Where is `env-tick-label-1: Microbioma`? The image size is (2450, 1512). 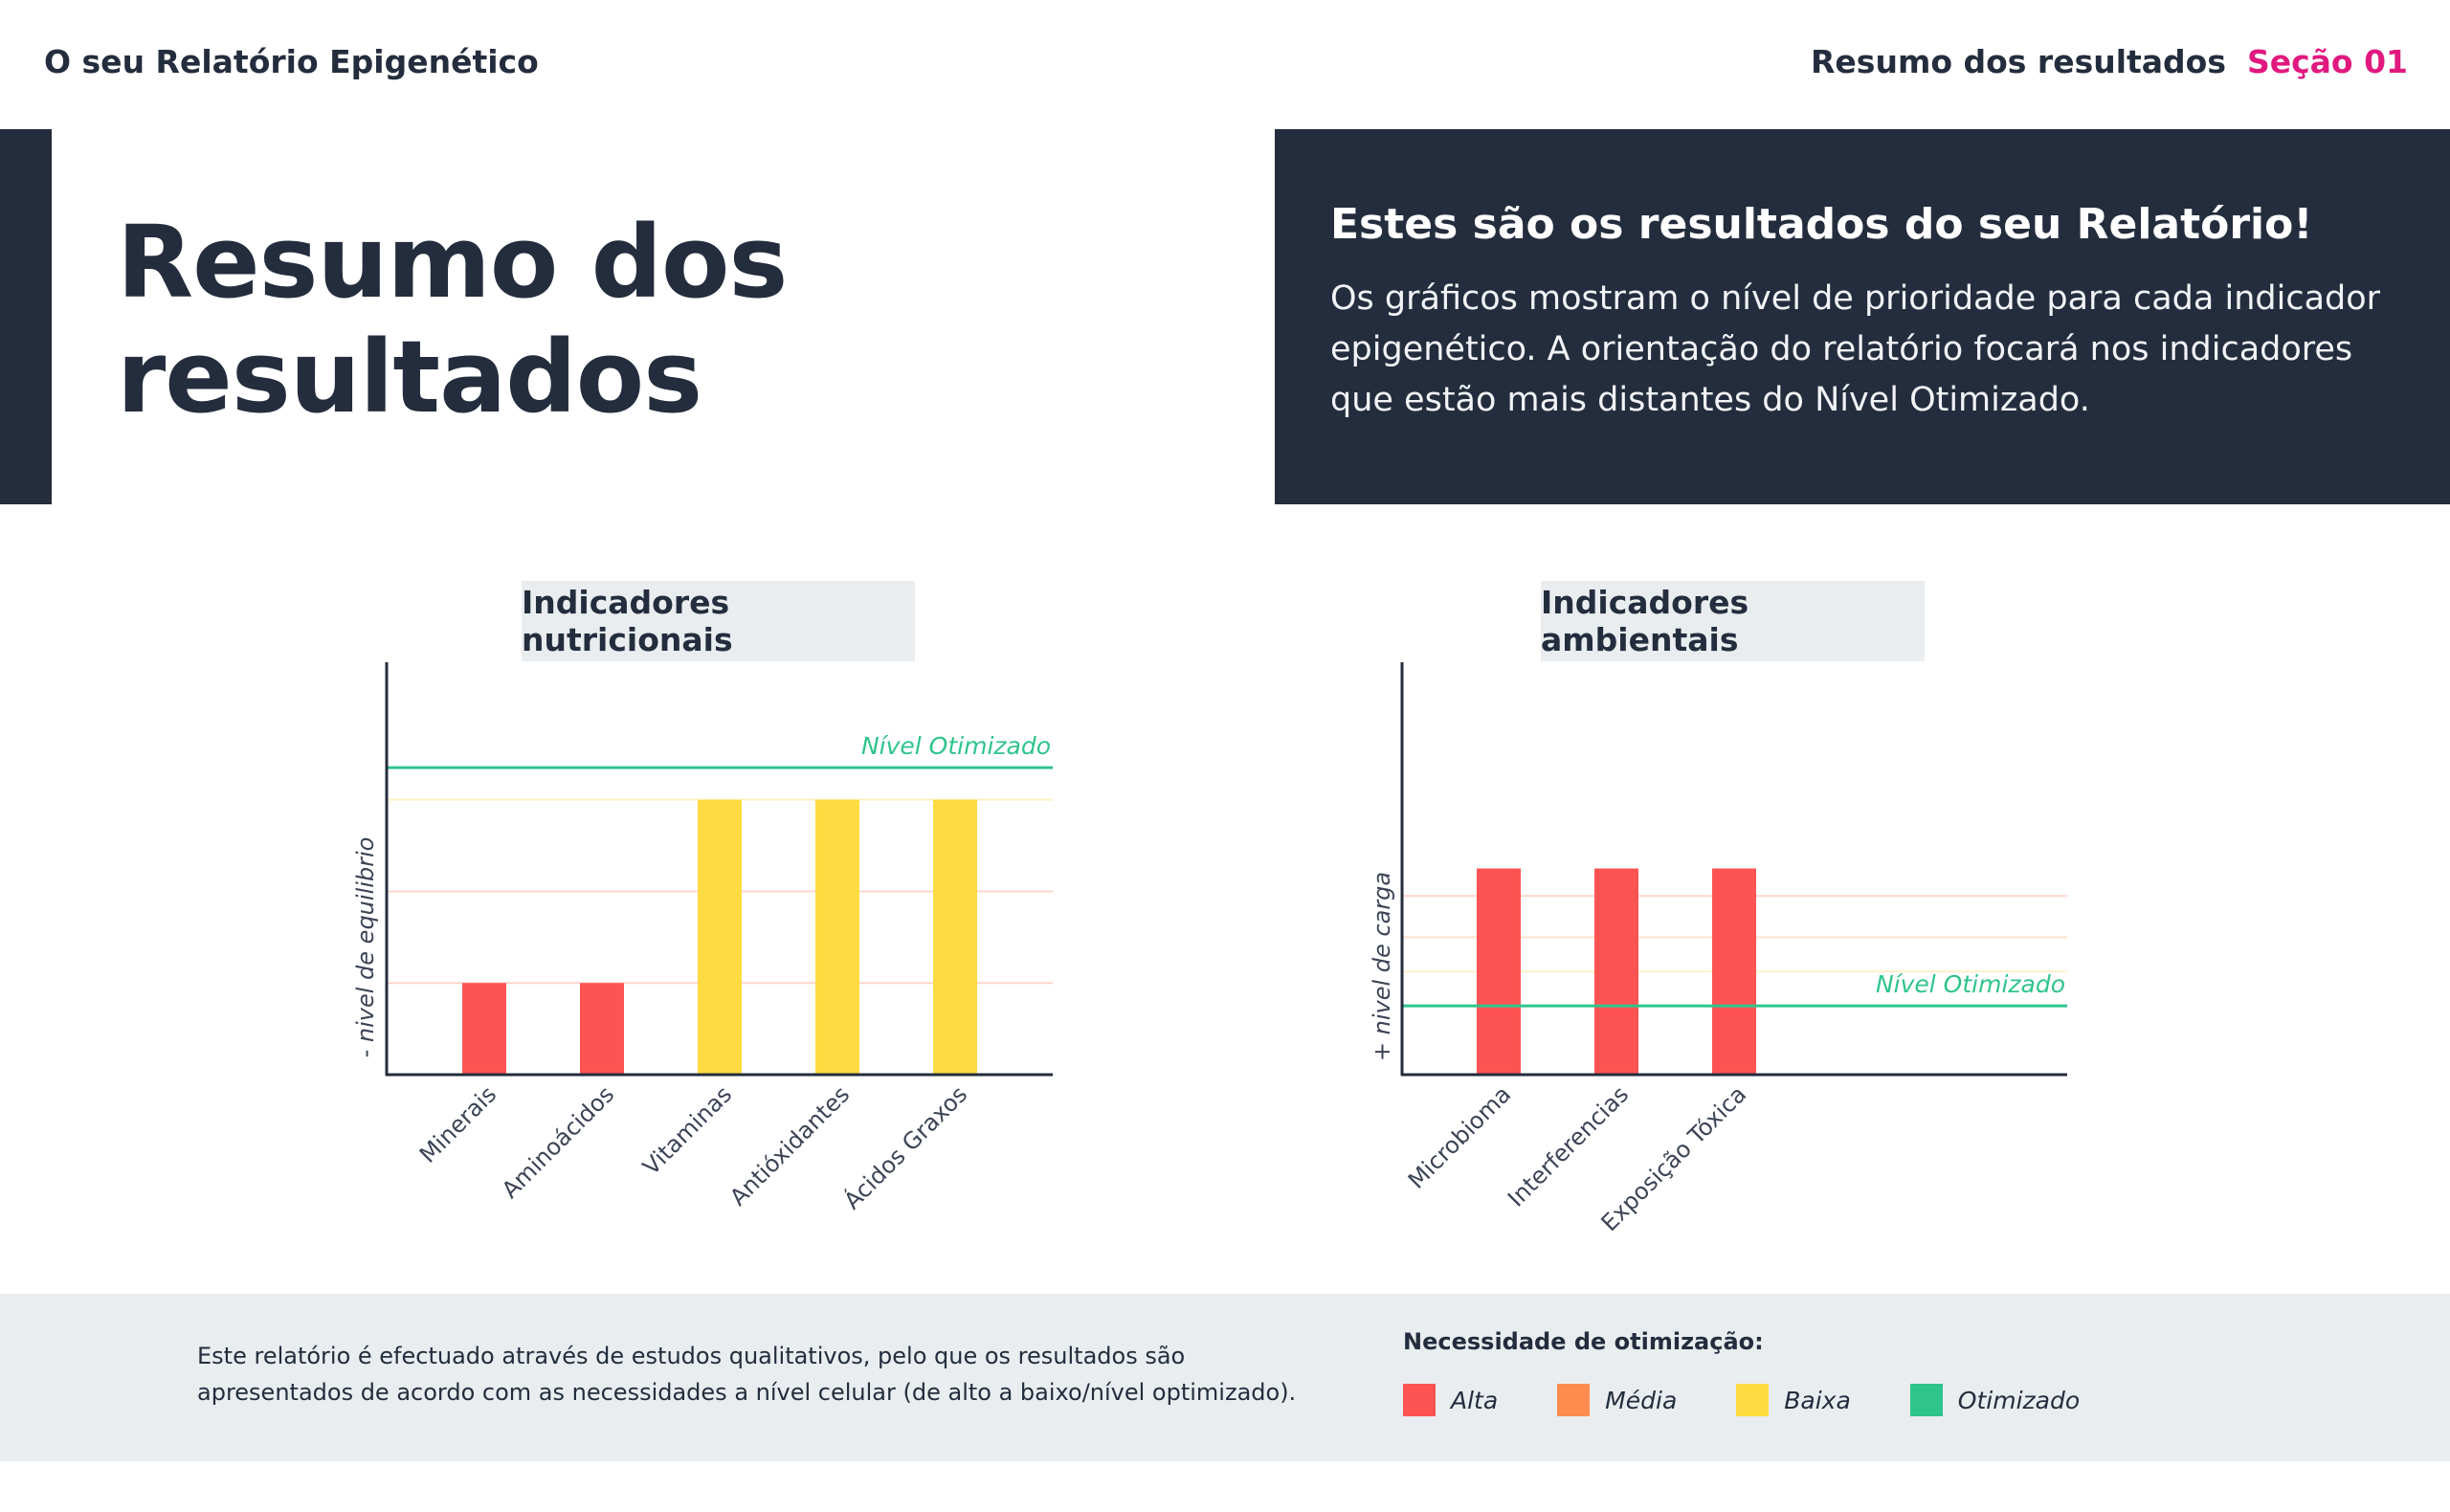
env-tick-label-1: Microbioma is located at coordinates (1459, 1136).